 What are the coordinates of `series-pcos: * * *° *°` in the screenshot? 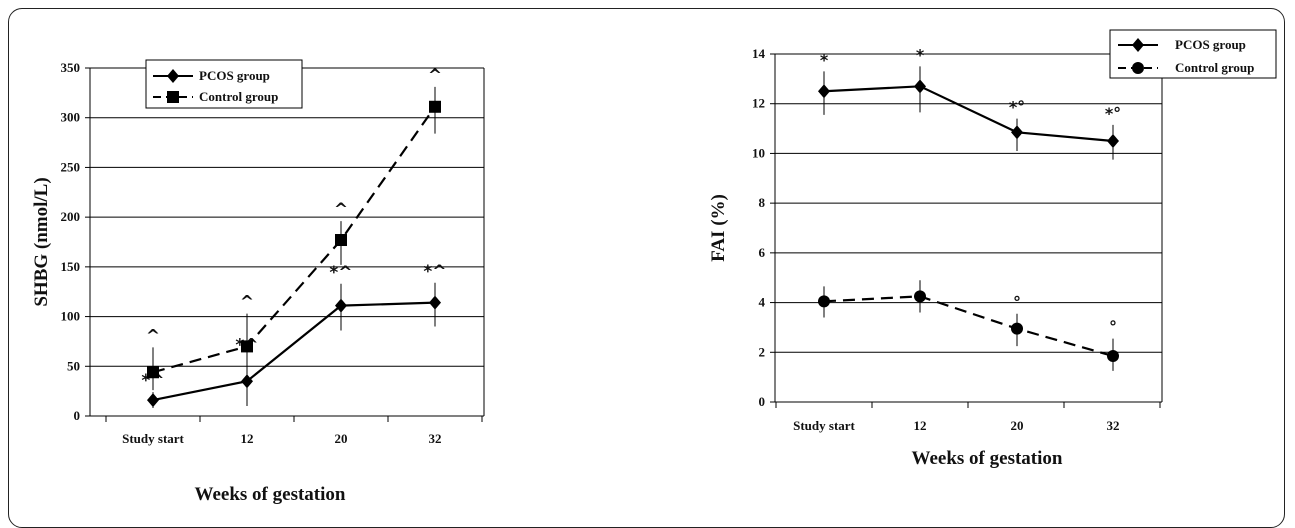 It's located at (969, 102).